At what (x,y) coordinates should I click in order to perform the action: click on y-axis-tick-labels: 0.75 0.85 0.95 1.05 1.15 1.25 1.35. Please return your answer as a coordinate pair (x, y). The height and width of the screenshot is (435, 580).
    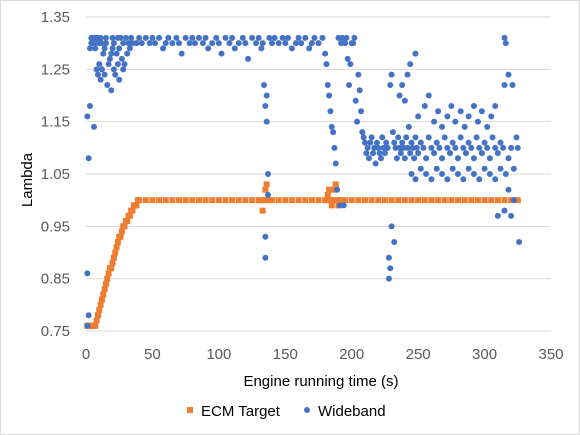
    Looking at the image, I should click on (55, 174).